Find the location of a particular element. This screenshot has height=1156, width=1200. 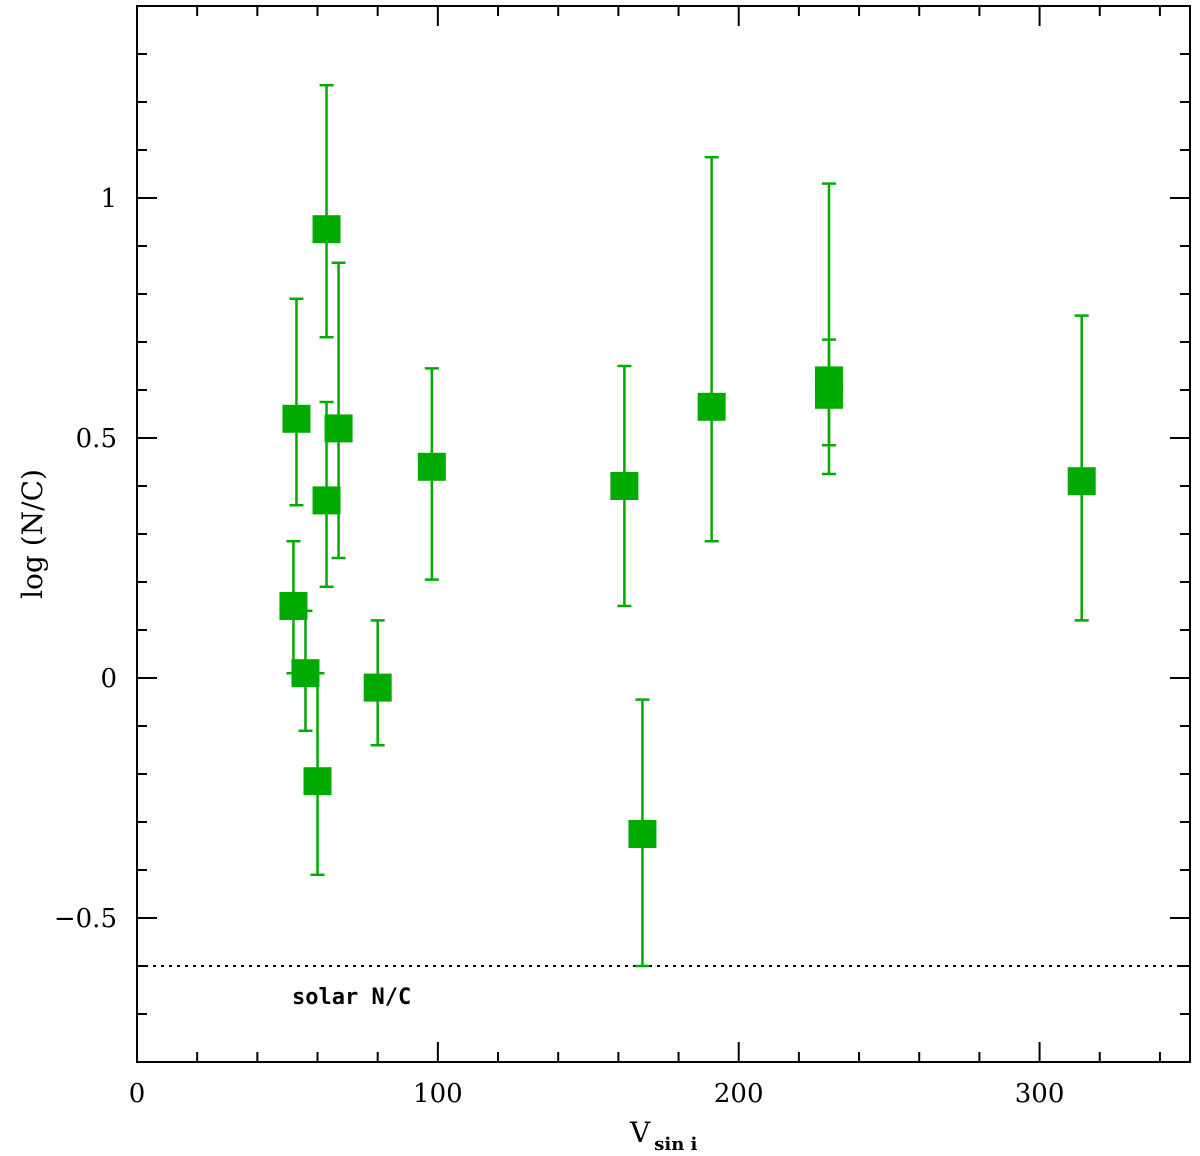

x-axis-label-main: V is located at coordinates (640, 1132).